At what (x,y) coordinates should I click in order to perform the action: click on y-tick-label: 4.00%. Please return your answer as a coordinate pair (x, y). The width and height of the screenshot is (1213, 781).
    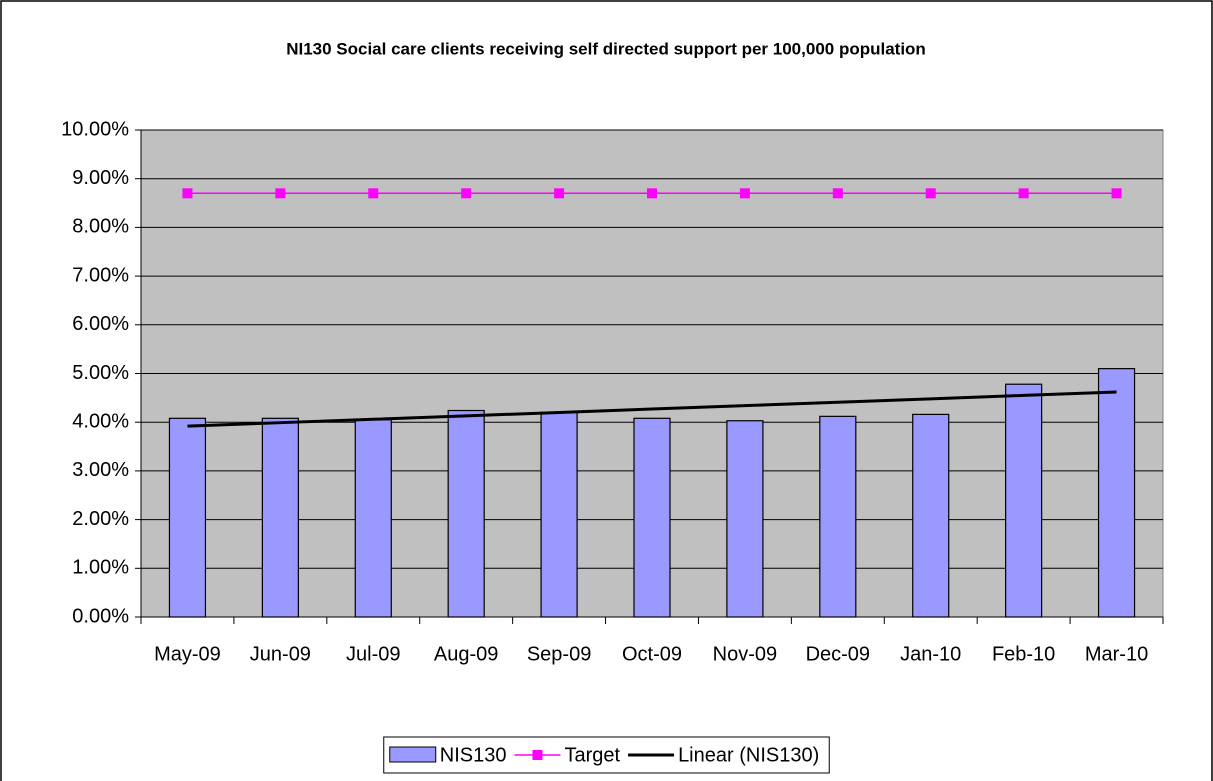
    Looking at the image, I should click on (100, 421).